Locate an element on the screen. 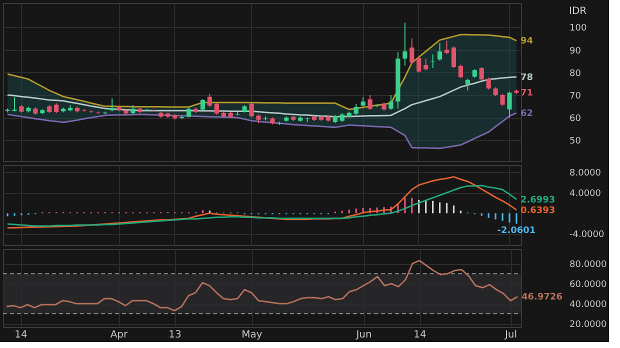 This screenshot has height=348, width=620. y-tick-label: 4.0000 is located at coordinates (586, 194).